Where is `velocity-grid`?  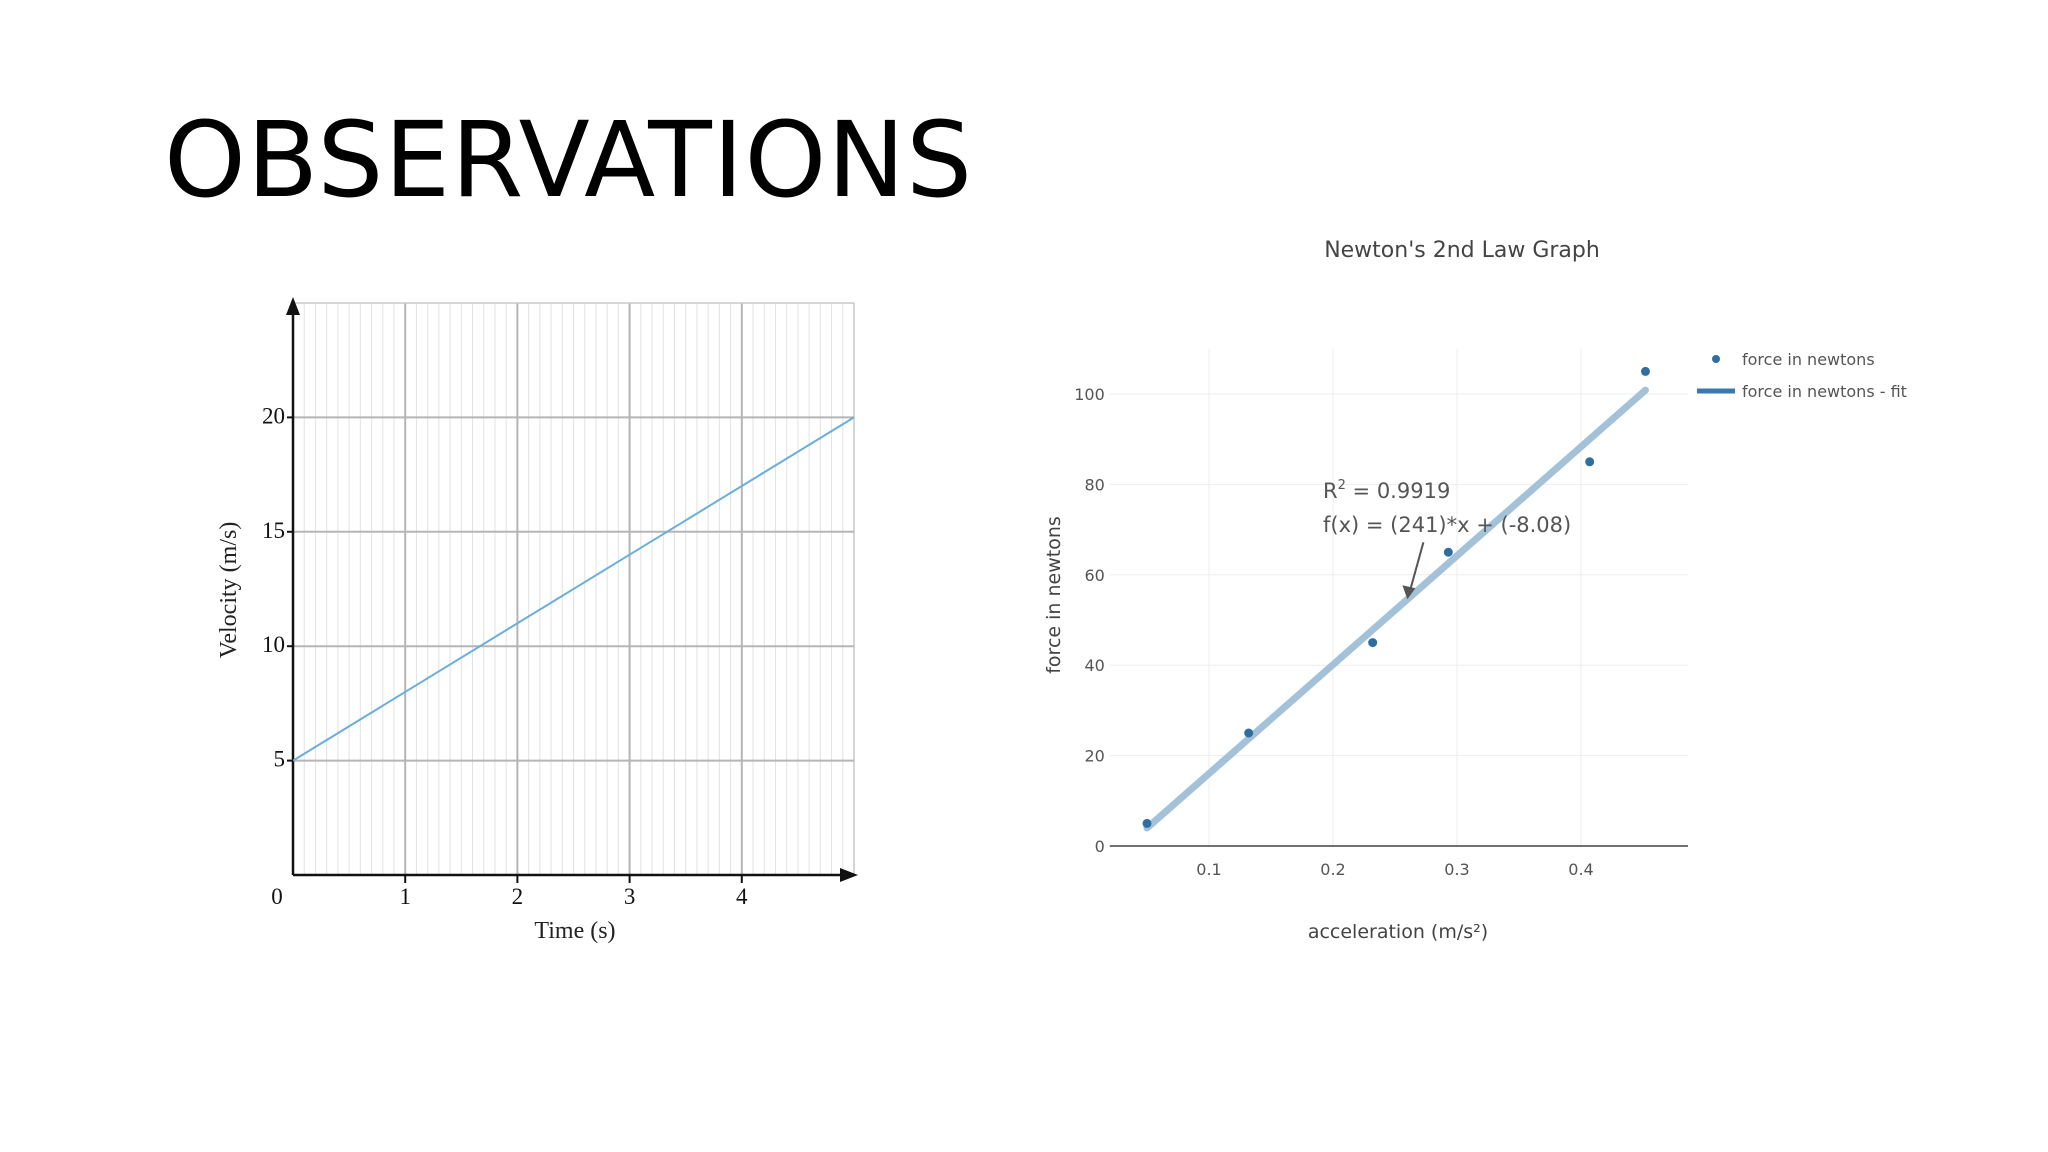
velocity-grid is located at coordinates (574, 588).